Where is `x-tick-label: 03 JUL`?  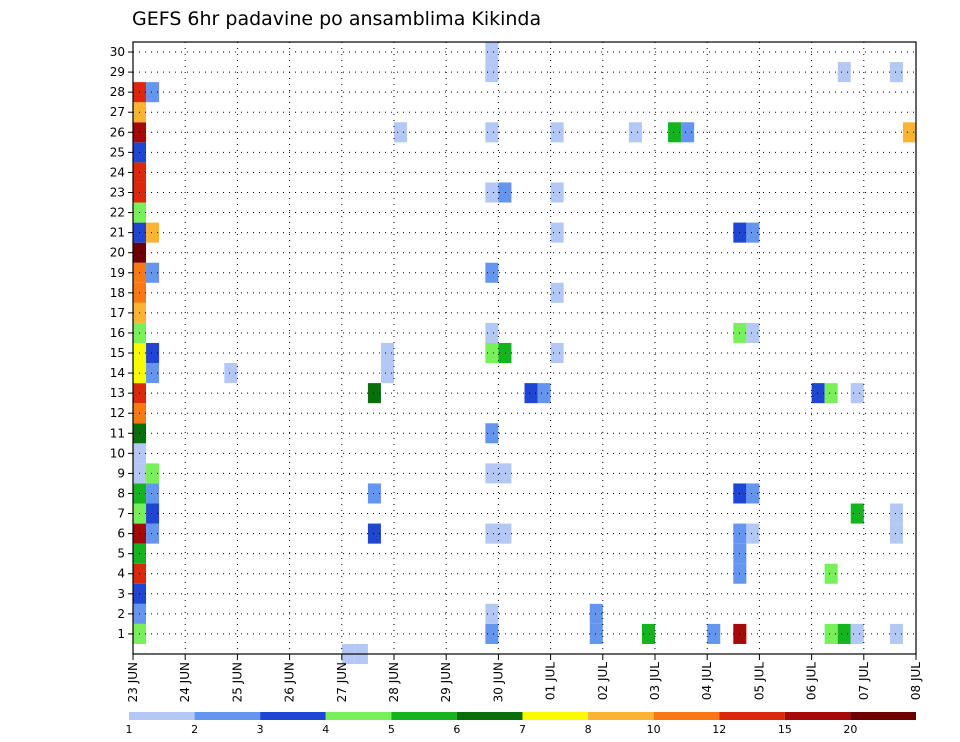 x-tick-label: 03 JUL is located at coordinates (655, 681).